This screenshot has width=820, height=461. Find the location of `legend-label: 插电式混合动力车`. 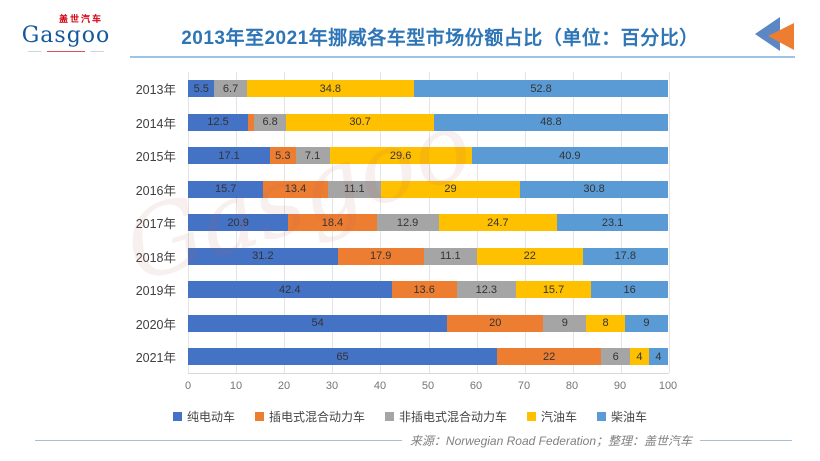

legend-label: 插电式混合动力车 is located at coordinates (316, 417).